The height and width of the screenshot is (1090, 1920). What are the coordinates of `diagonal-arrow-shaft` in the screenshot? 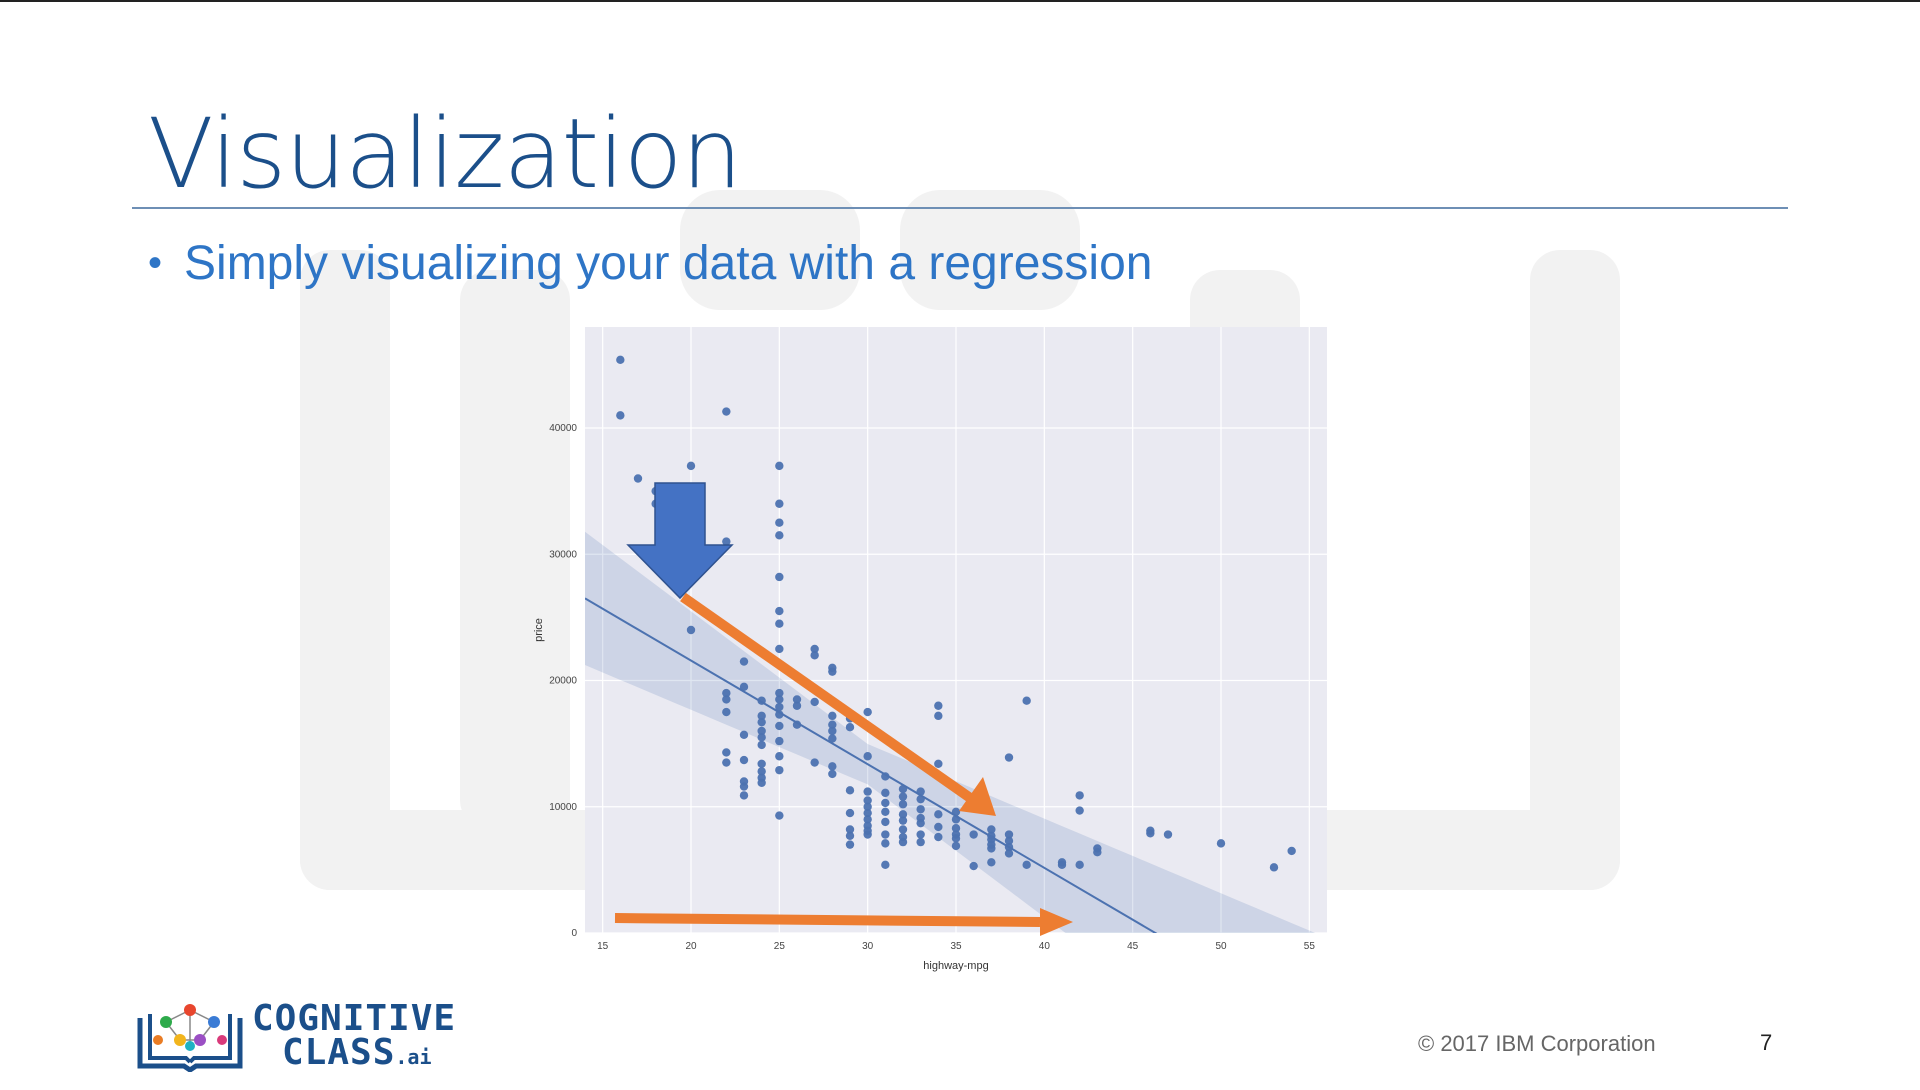 It's located at (829, 699).